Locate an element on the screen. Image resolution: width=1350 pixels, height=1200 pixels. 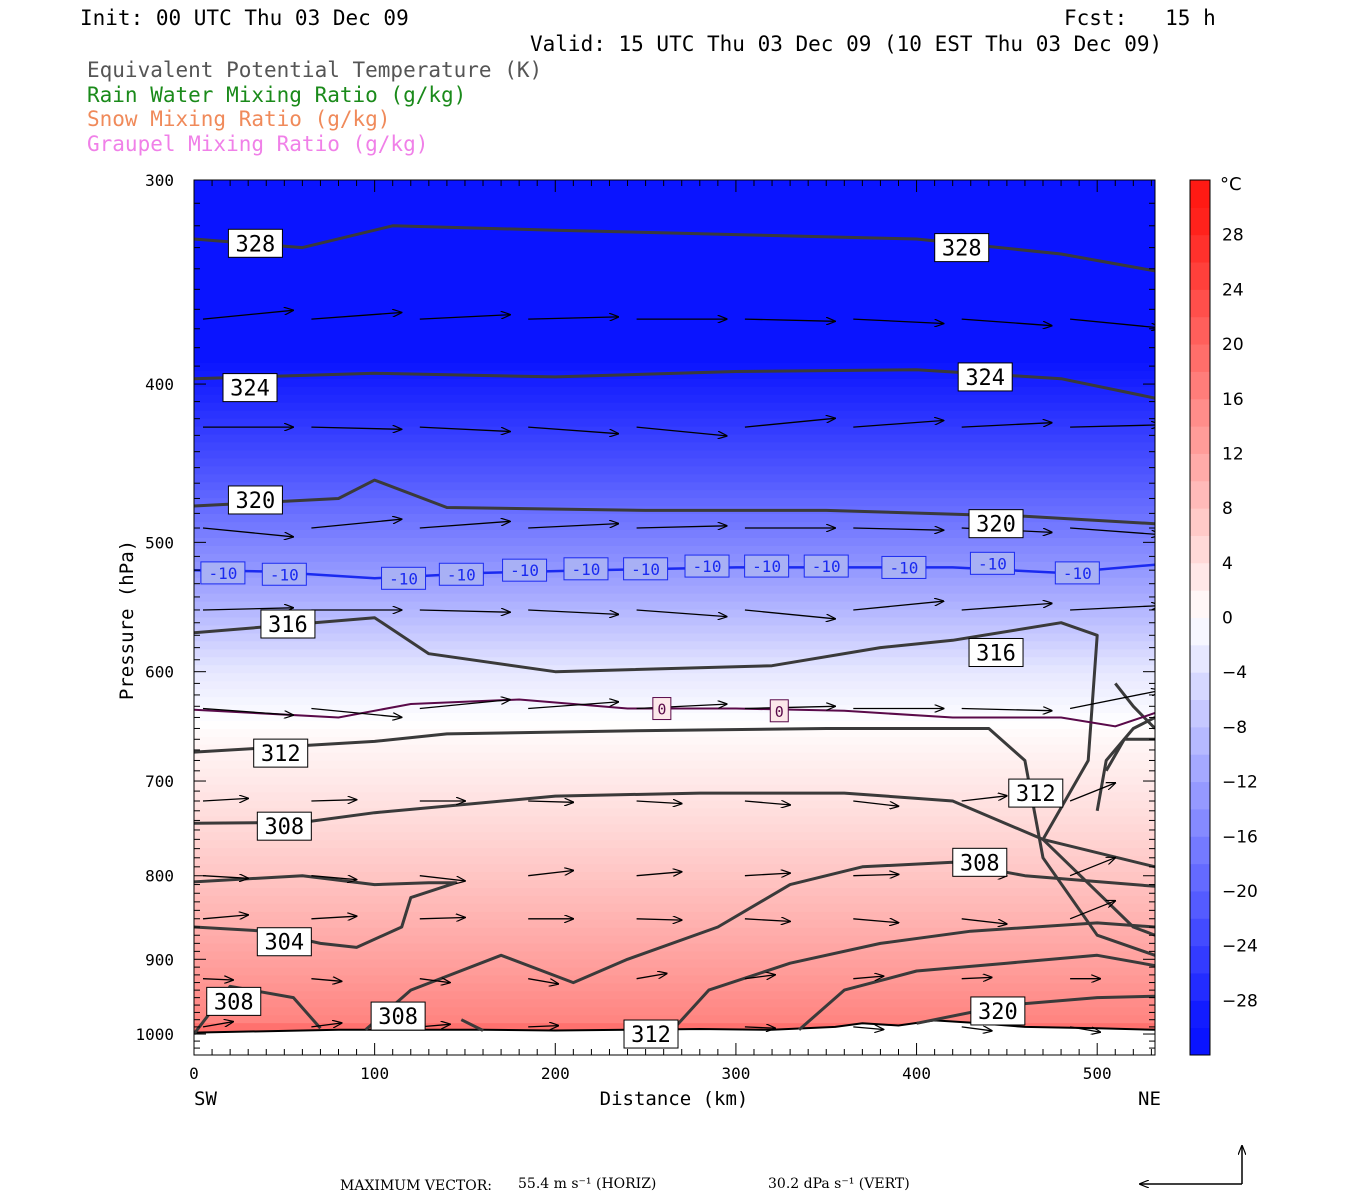
colorbar: 28 24 20 16 12 8 4 0 −4 −8 −12 −16 −20 −24 −28 is located at coordinates (1223, 617).